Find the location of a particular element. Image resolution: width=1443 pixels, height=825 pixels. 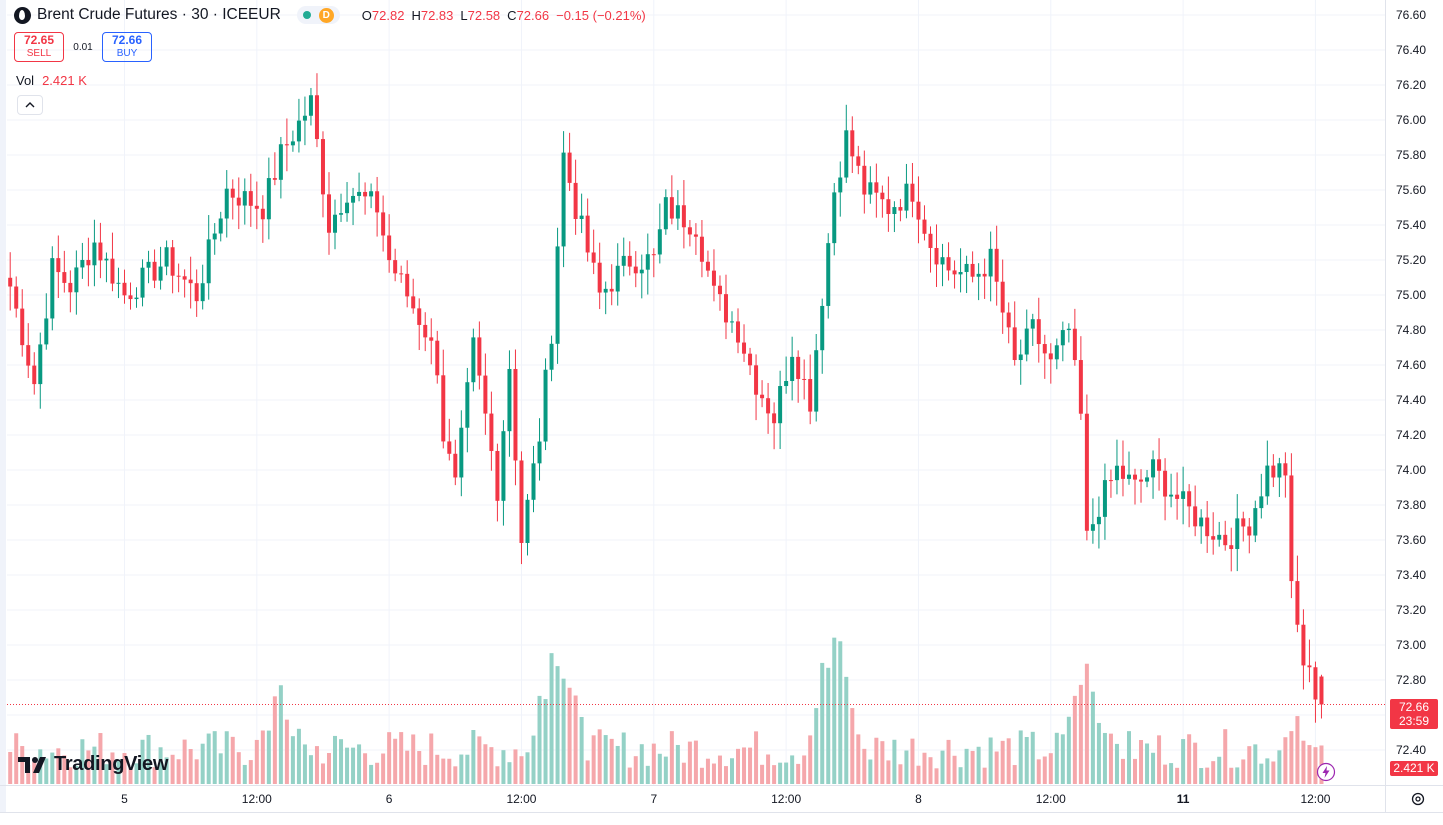

market-status: D is located at coordinates (318, 15).